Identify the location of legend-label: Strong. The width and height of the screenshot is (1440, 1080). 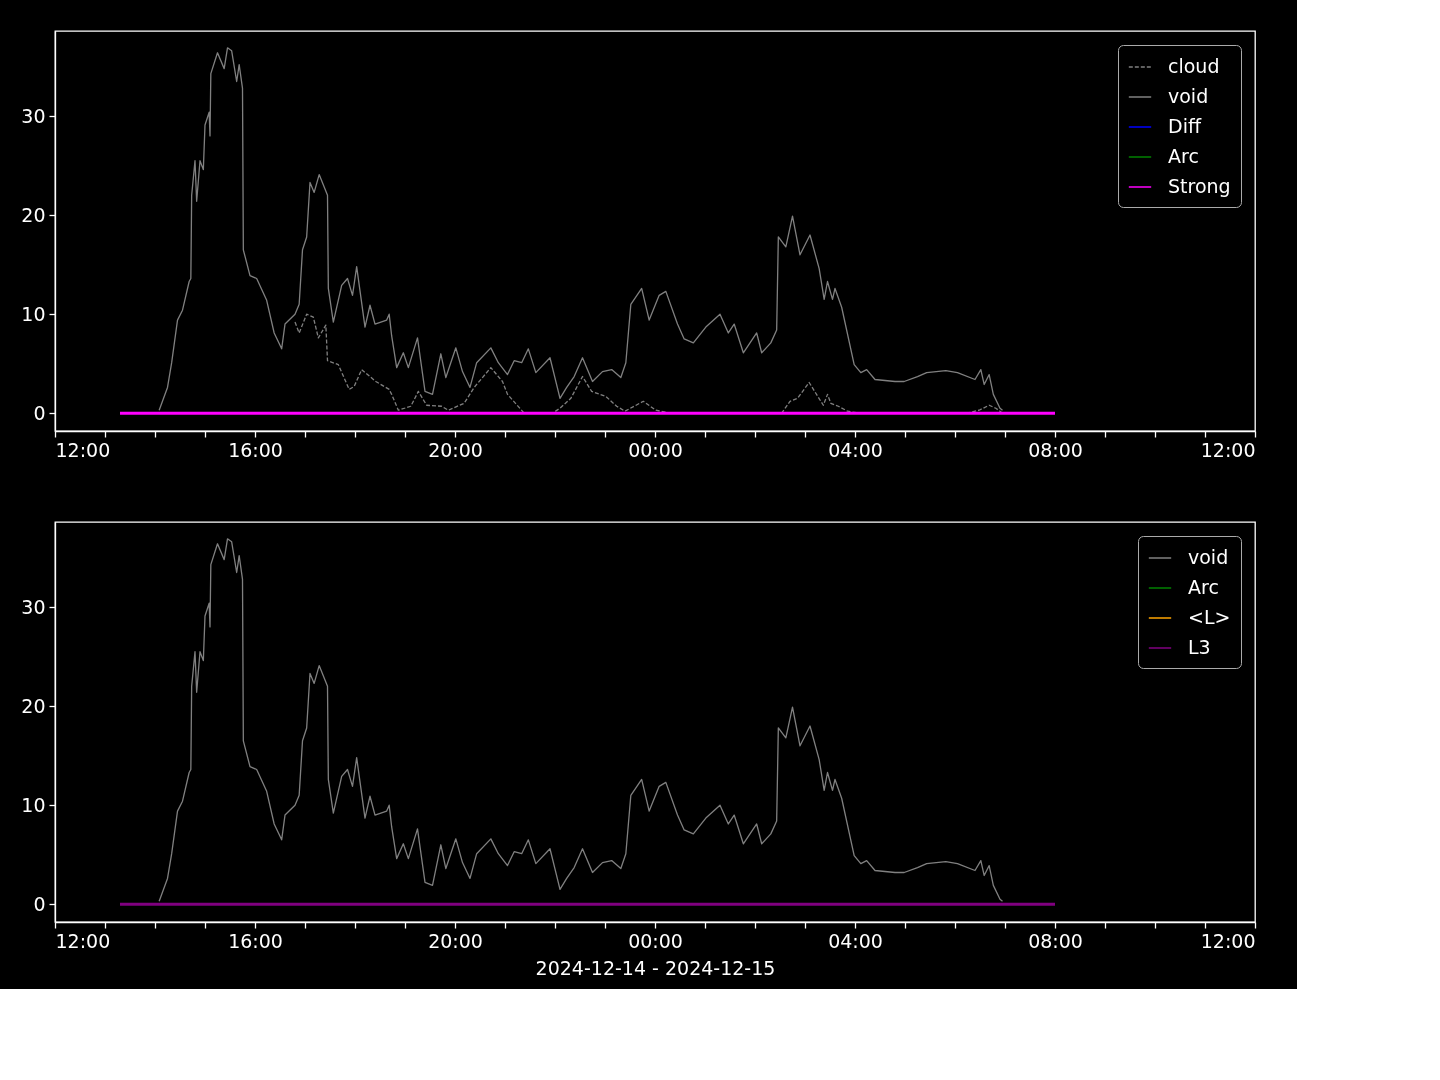
(1199, 186).